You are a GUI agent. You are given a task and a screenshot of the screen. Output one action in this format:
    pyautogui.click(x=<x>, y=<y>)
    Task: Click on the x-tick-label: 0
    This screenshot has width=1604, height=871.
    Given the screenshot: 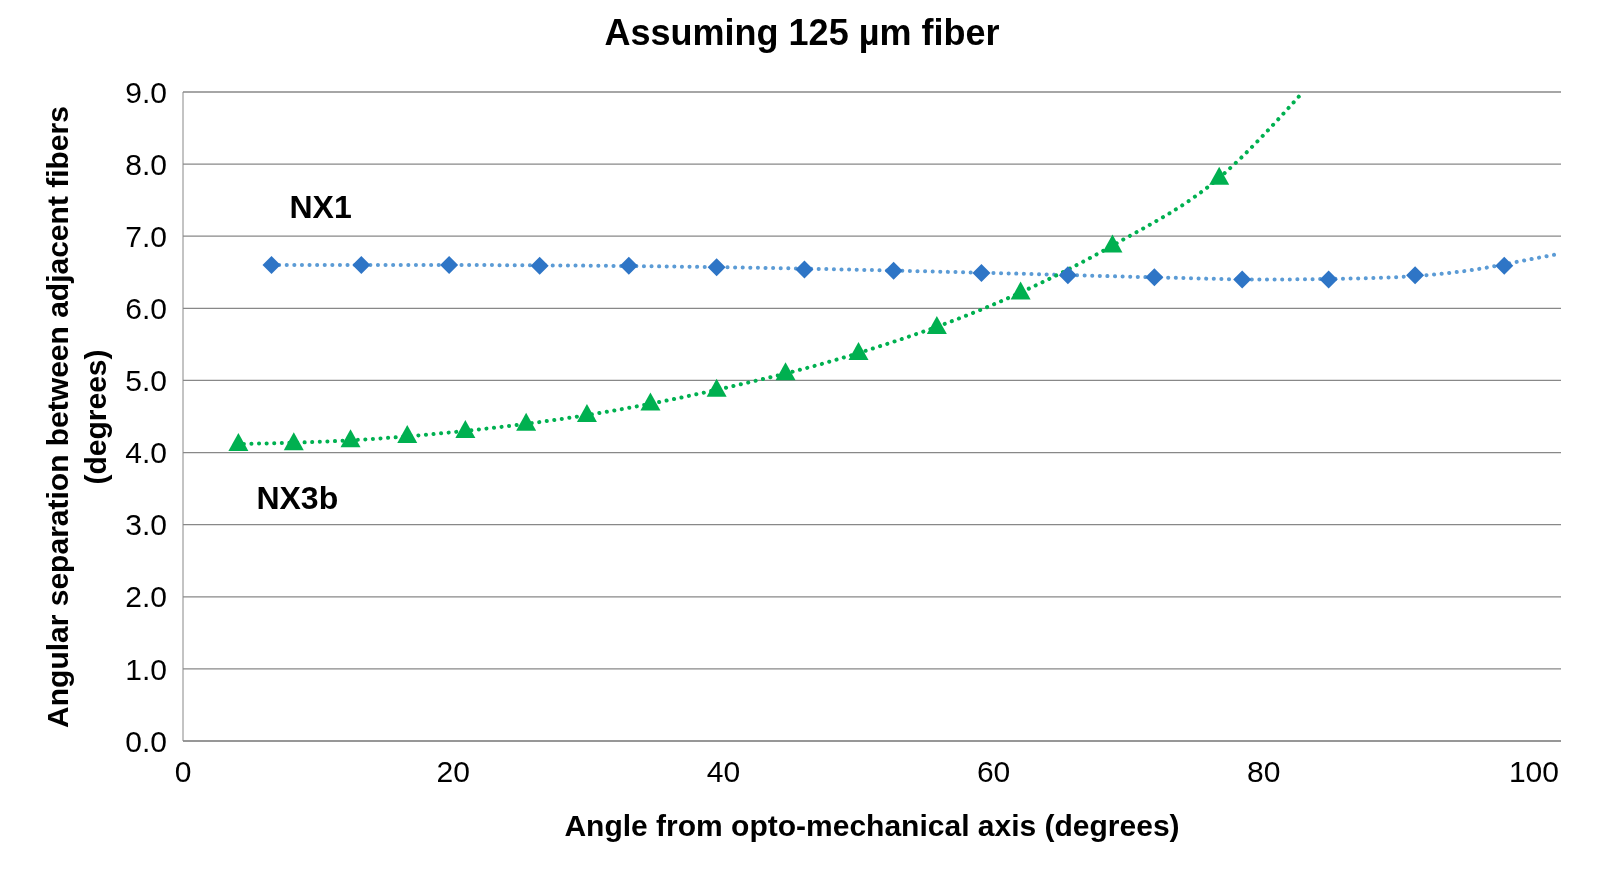 What is the action you would take?
    pyautogui.click(x=183, y=772)
    